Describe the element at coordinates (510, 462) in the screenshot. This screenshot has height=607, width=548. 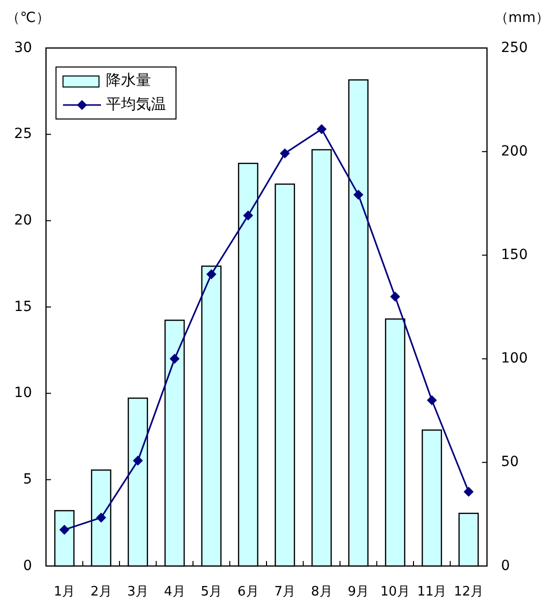
I see `y2-tick-label: 50` at that location.